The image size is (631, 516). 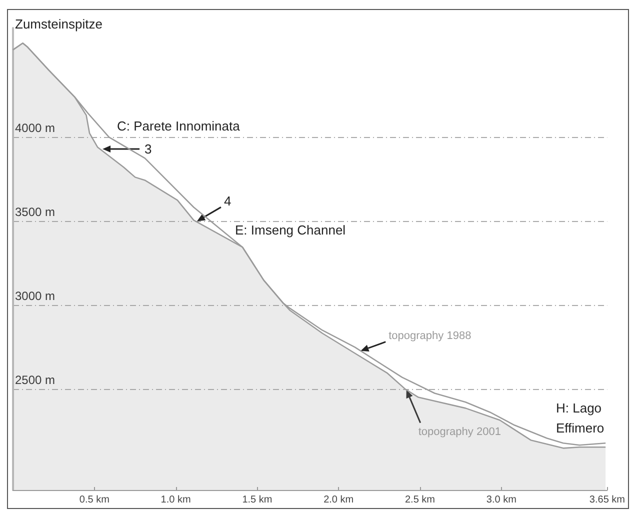 What do you see at coordinates (228, 201) in the screenshot?
I see `annotation: 4` at bounding box center [228, 201].